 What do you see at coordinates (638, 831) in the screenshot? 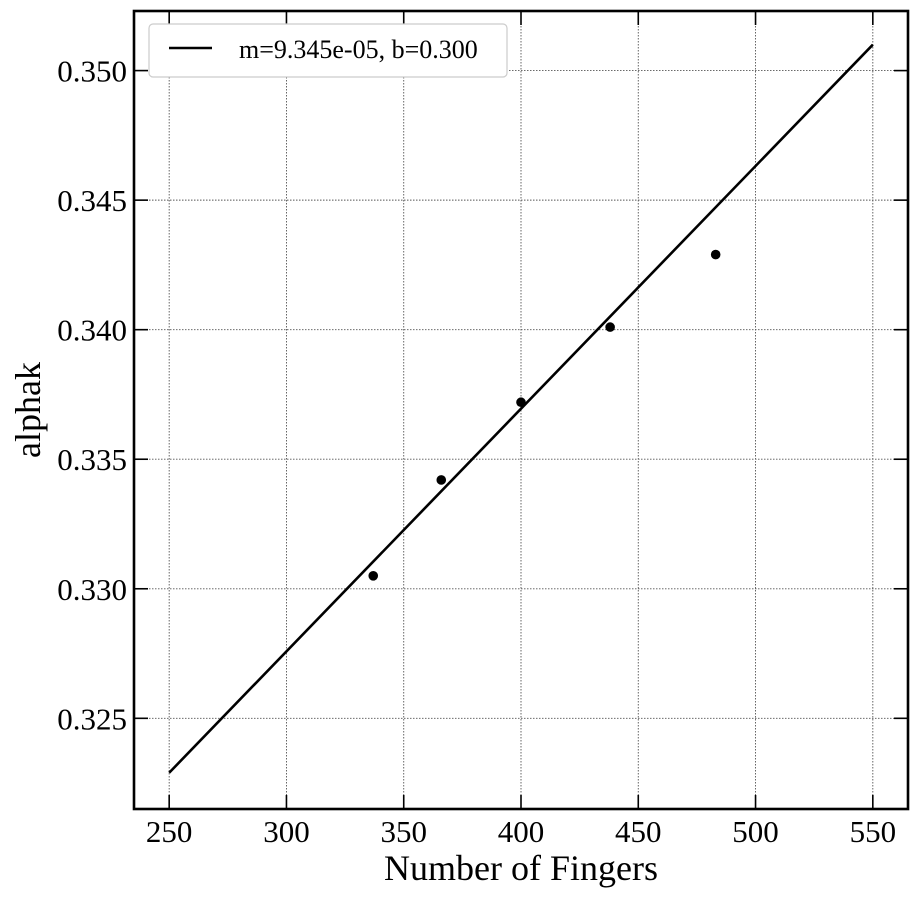
I see `x-tick-label: 450` at bounding box center [638, 831].